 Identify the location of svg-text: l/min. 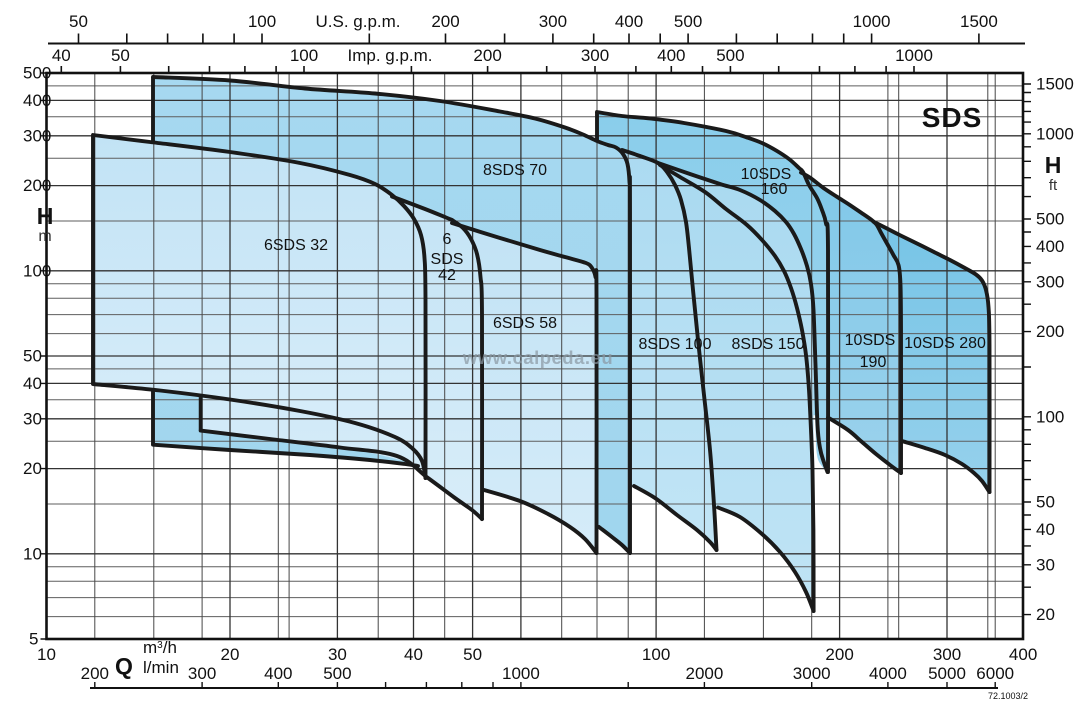
(161, 667).